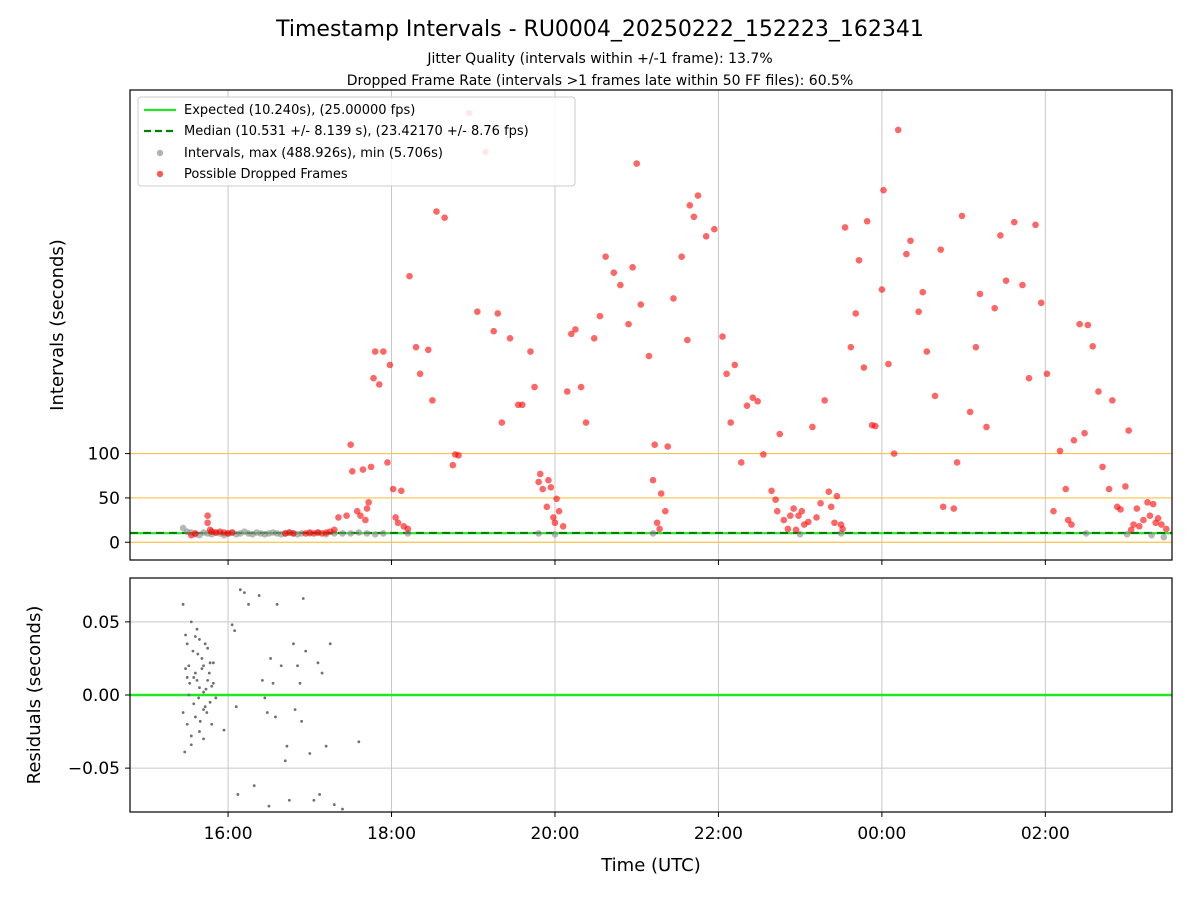 This screenshot has height=904, width=1200. What do you see at coordinates (101, 623) in the screenshot?
I see `bot-y-tick-label-2: 0.05` at bounding box center [101, 623].